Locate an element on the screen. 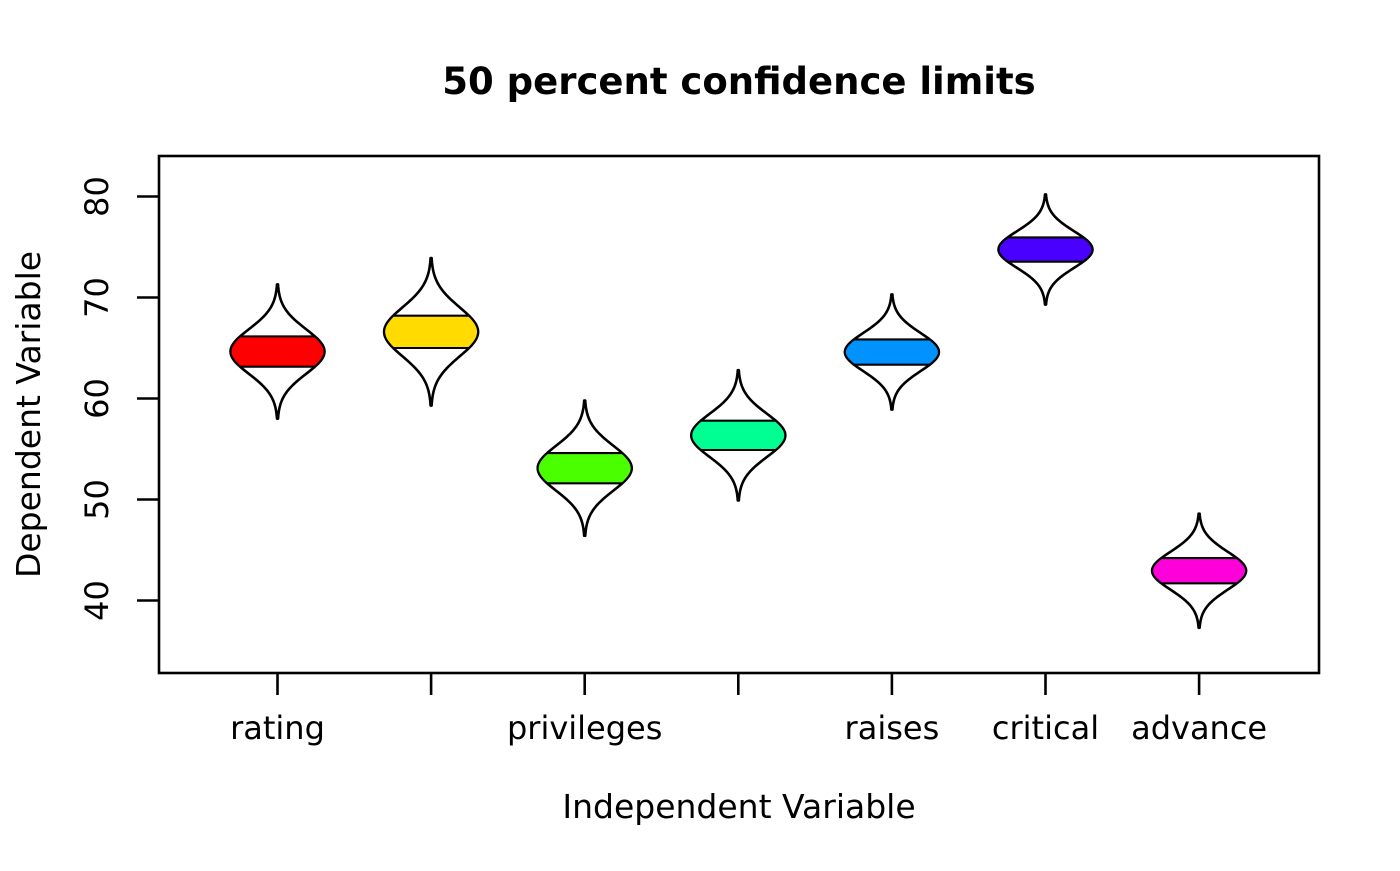 This screenshot has width=1400, height=871. ci-band-col2 is located at coordinates (431, 332).